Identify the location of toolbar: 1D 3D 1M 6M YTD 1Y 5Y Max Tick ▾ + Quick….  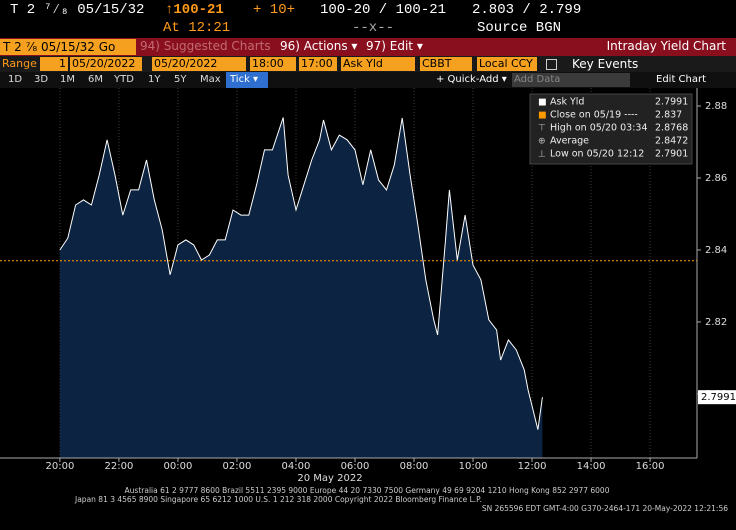
(368, 80).